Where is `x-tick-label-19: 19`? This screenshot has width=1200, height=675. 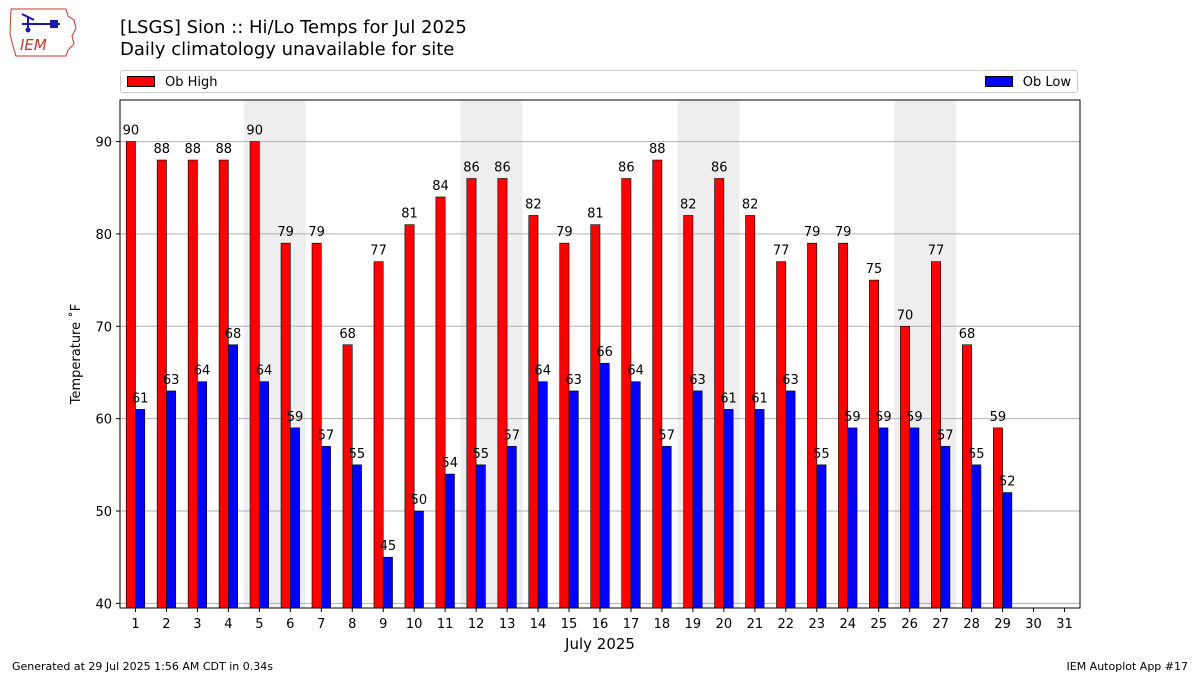 x-tick-label-19: 19 is located at coordinates (693, 624).